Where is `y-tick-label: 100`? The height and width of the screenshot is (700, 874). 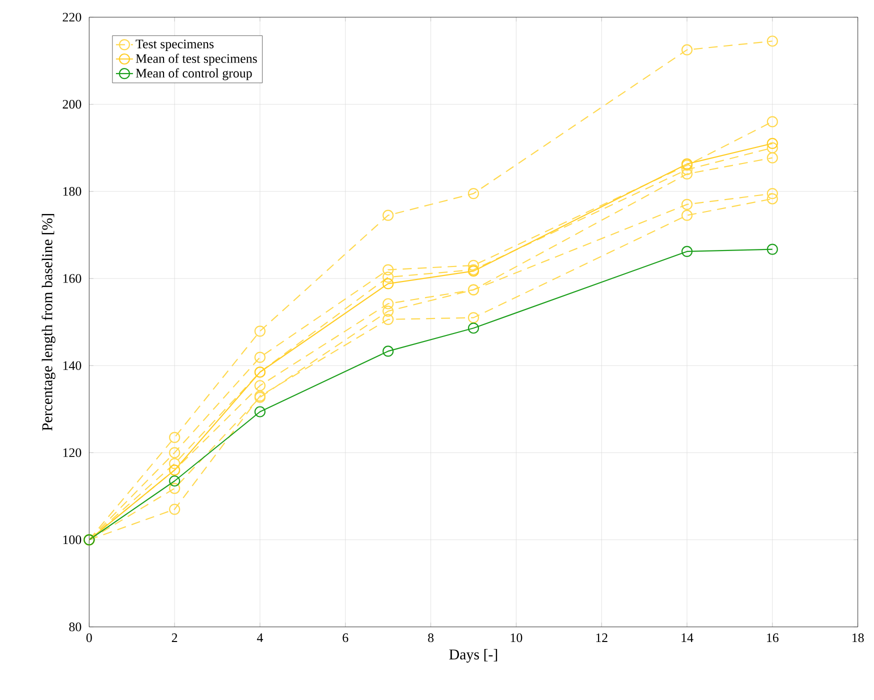 y-tick-label: 100 is located at coordinates (72, 539).